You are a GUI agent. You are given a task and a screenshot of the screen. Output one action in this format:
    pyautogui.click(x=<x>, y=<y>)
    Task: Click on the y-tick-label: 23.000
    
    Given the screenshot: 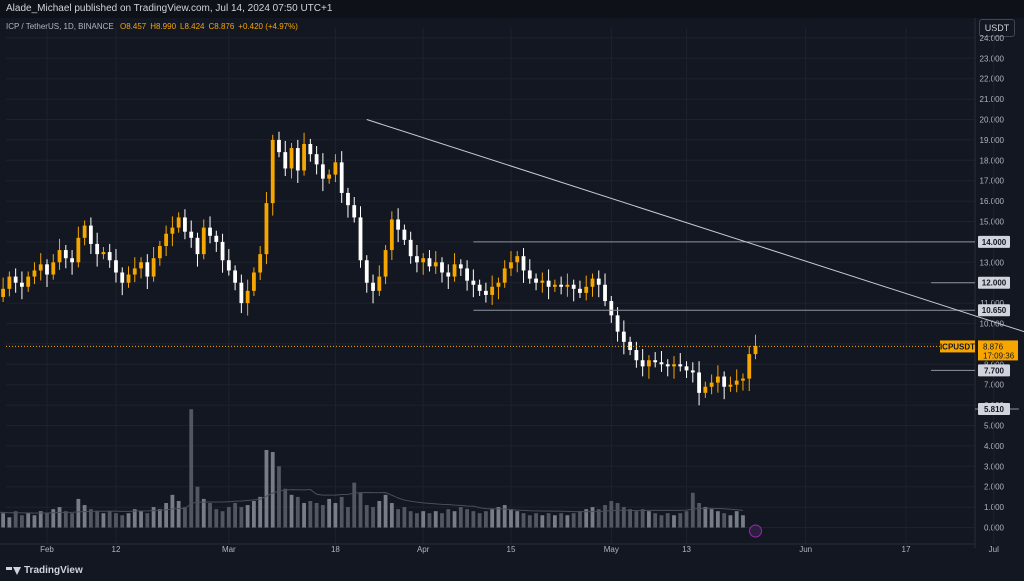 What is the action you would take?
    pyautogui.click(x=992, y=58)
    